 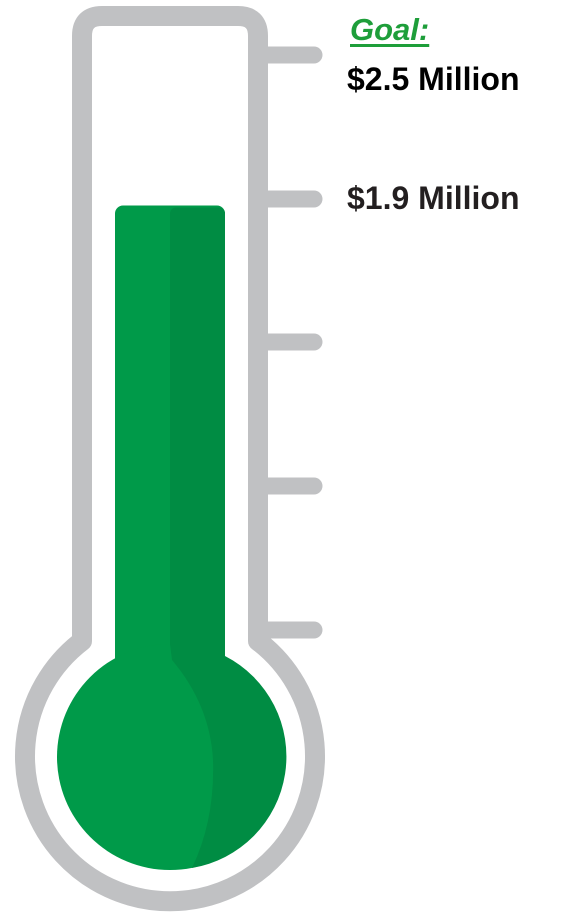 I want to click on goal-amount: $2.5 Million, so click(x=433, y=79).